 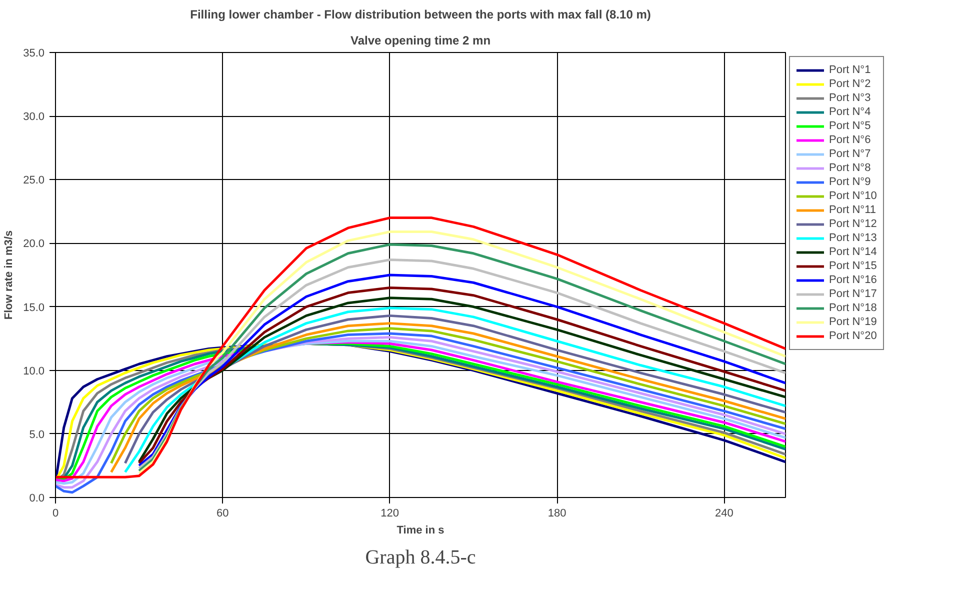 I want to click on legend-label: Port N°1, so click(x=850, y=70).